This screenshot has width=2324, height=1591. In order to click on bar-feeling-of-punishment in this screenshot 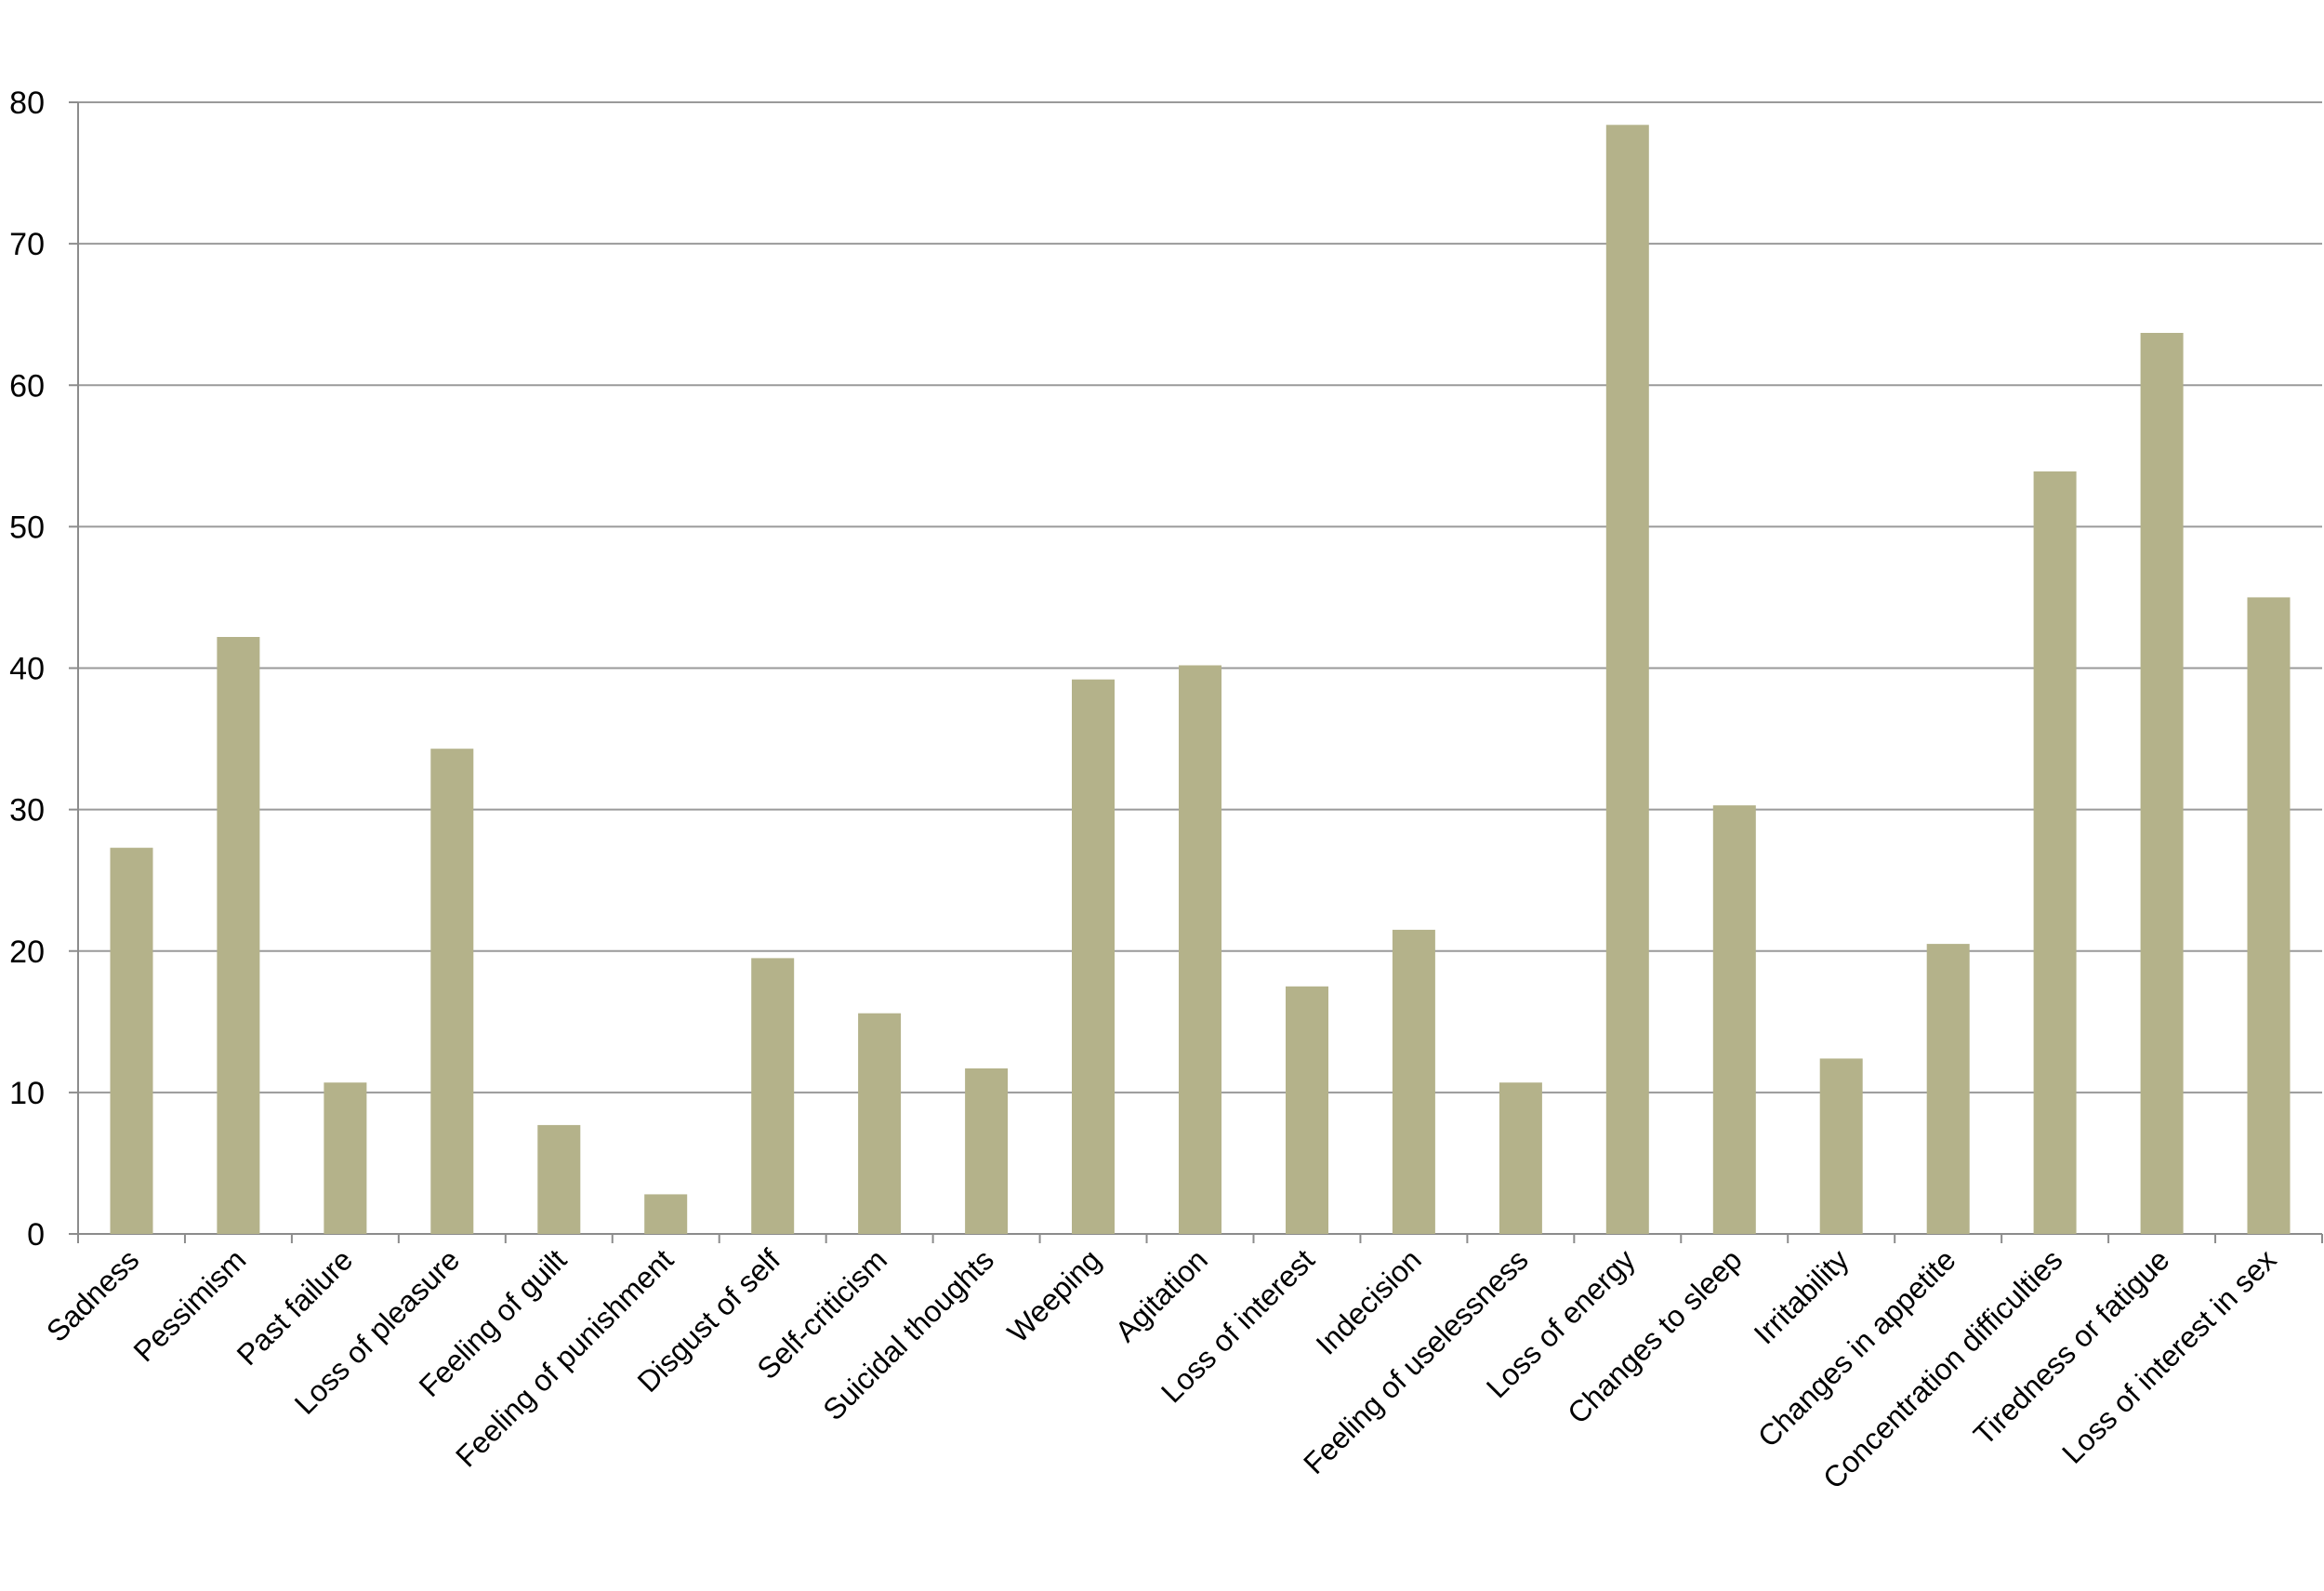, I will do `click(666, 1214)`.